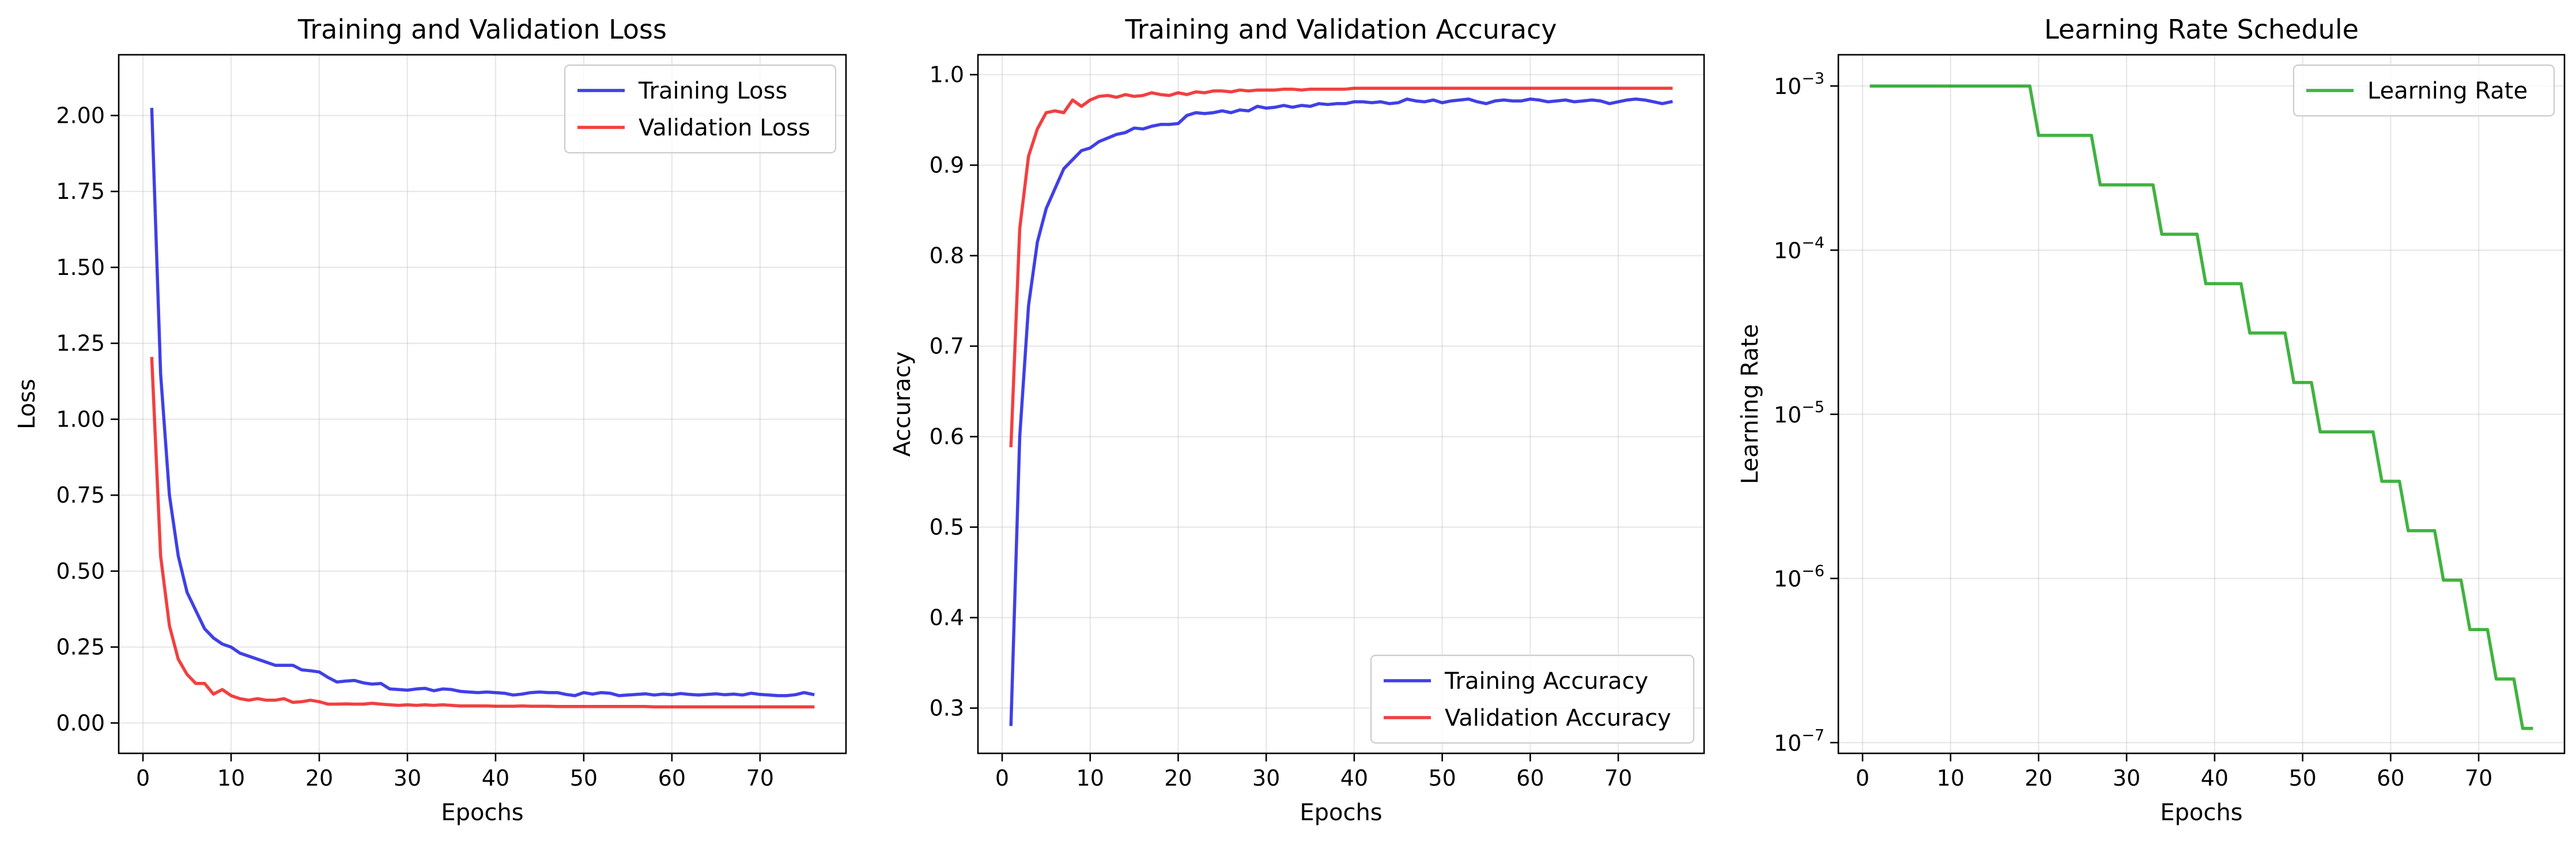 The image size is (2576, 845). What do you see at coordinates (1799, 84) in the screenshot?
I see `y-tick-label: 10⁻³` at bounding box center [1799, 84].